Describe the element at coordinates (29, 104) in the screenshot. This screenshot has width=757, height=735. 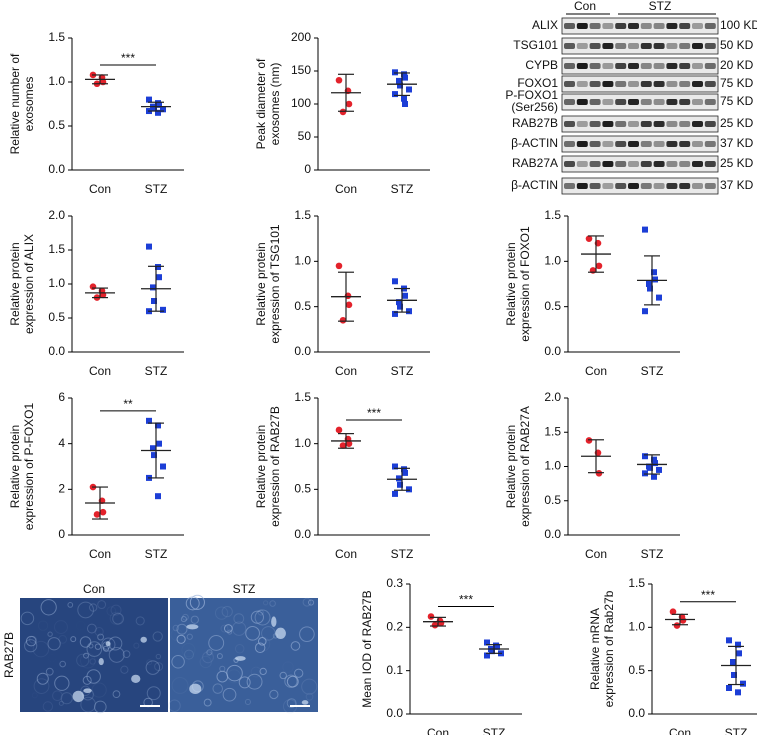
I see `y-axis-label: exosomes` at that location.